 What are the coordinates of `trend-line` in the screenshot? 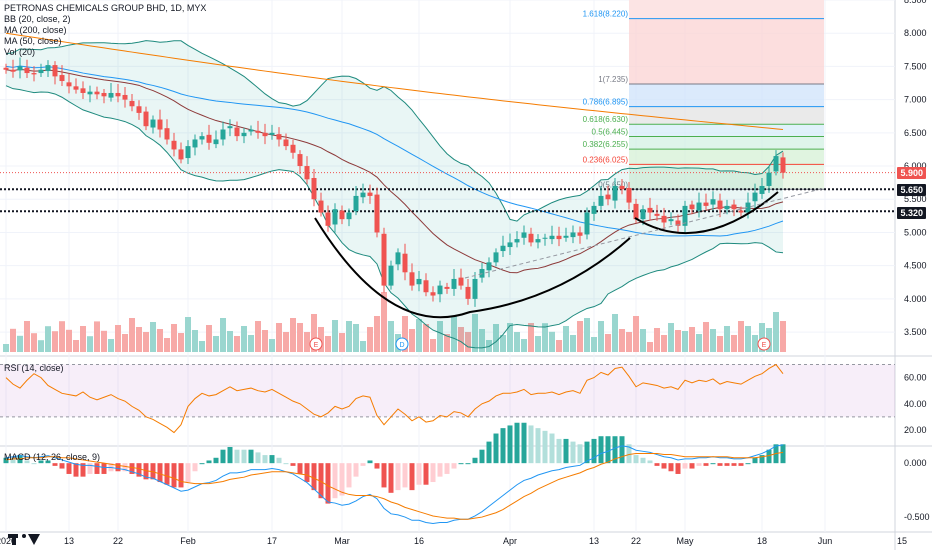 It's located at (645, 233).